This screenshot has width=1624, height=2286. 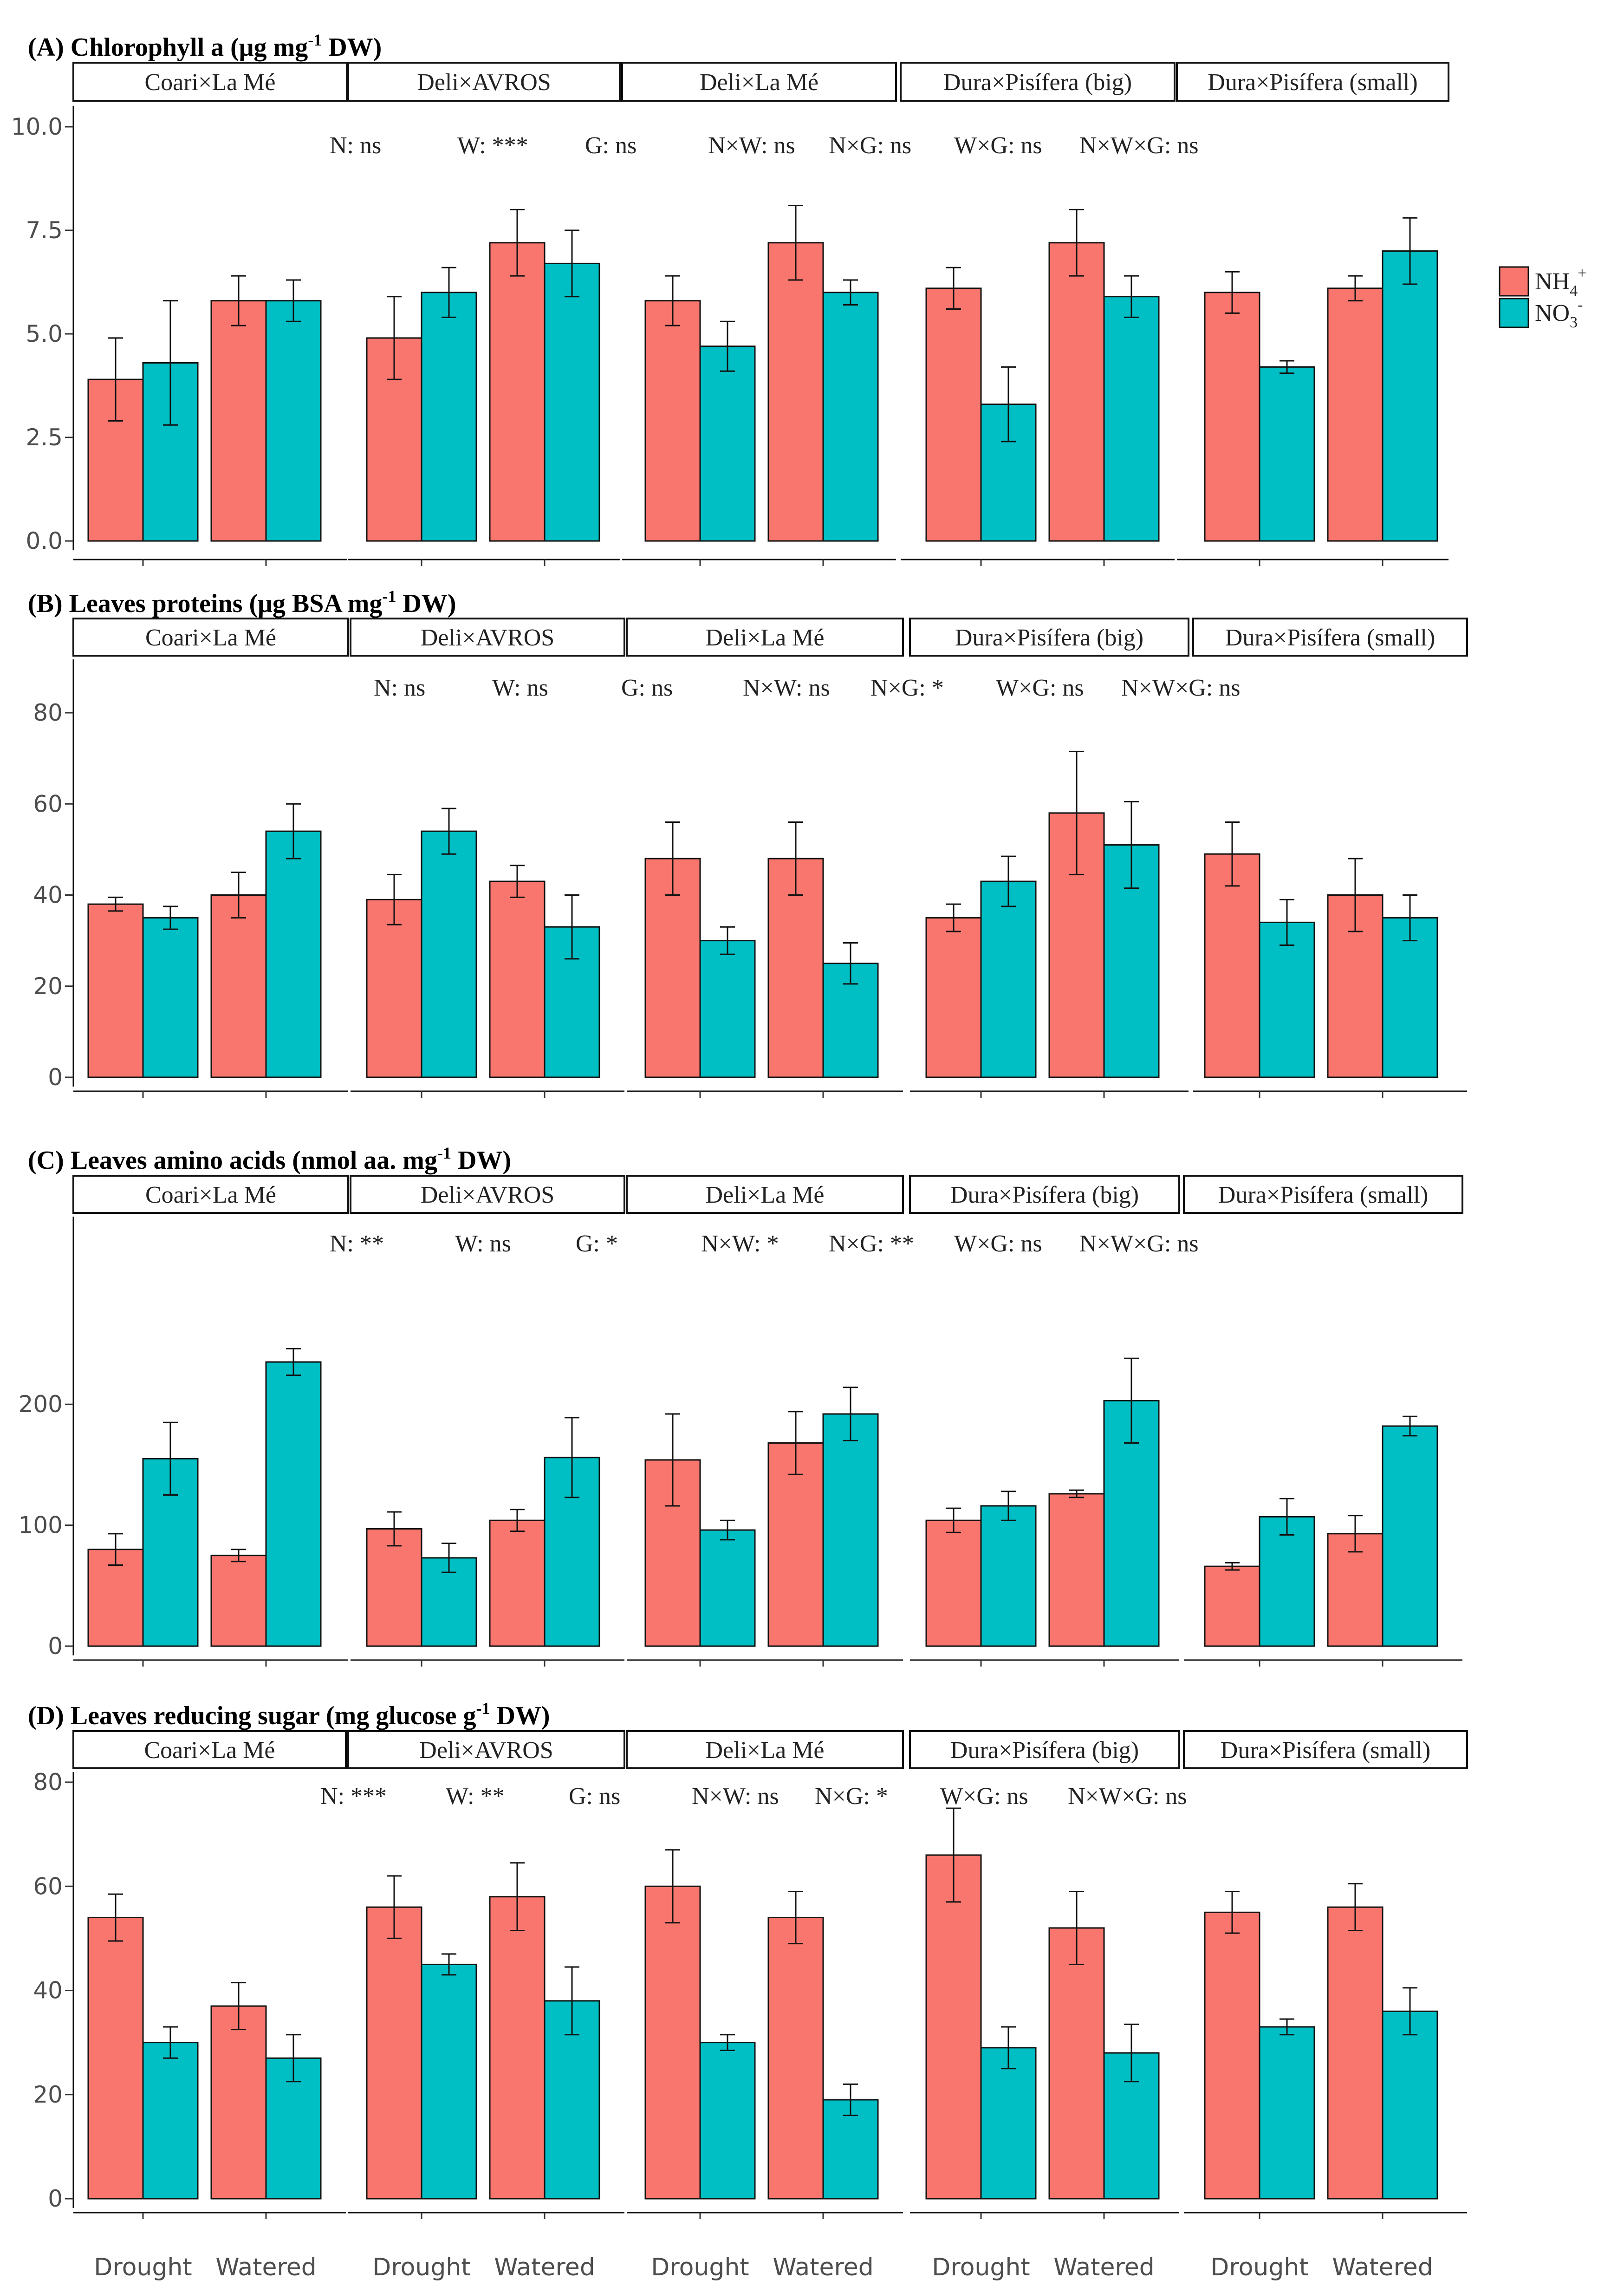 I want to click on stat-annotation: N×W×G: ns, so click(x=1139, y=145).